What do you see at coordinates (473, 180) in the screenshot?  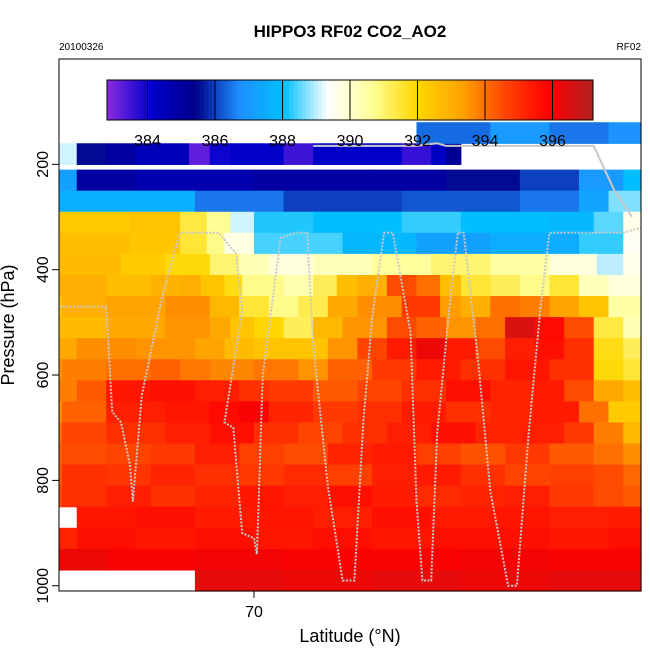 I see `flight-track-upper-line` at bounding box center [473, 180].